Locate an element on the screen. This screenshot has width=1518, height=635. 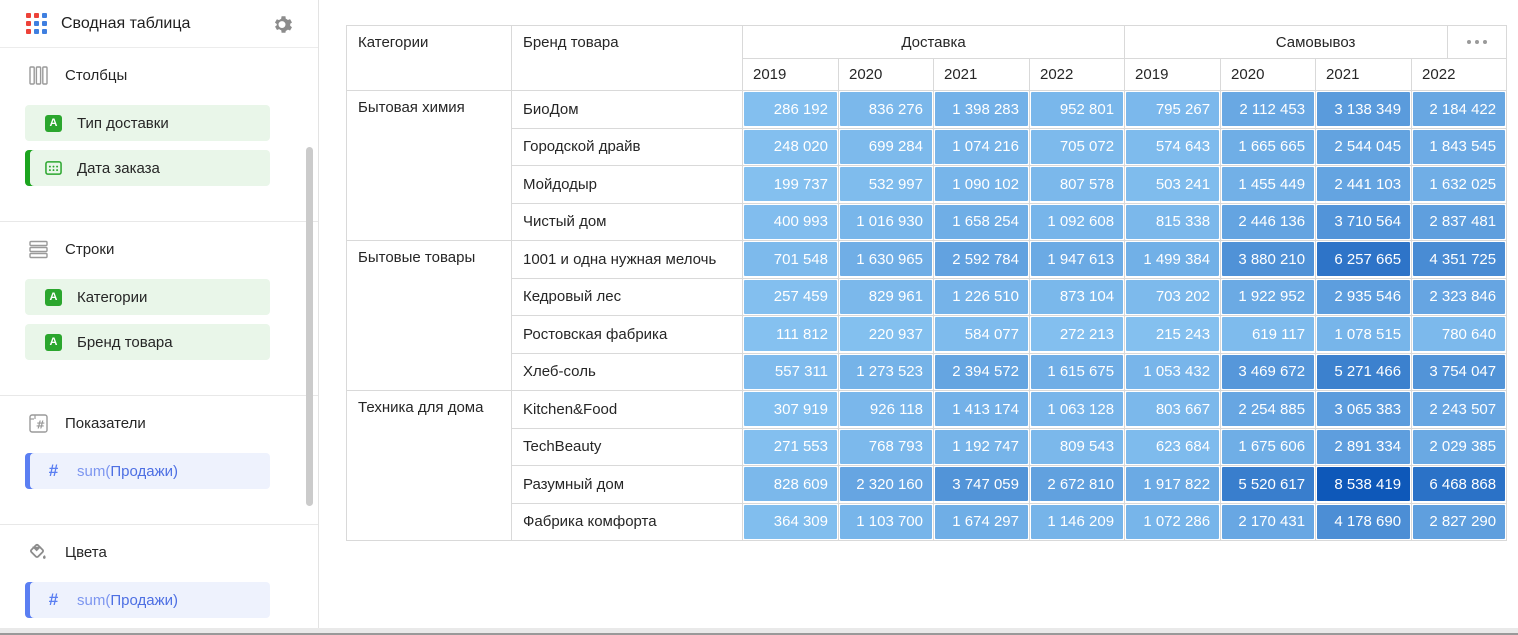
brand-cell: Кедровый лес is located at coordinates (627, 296).